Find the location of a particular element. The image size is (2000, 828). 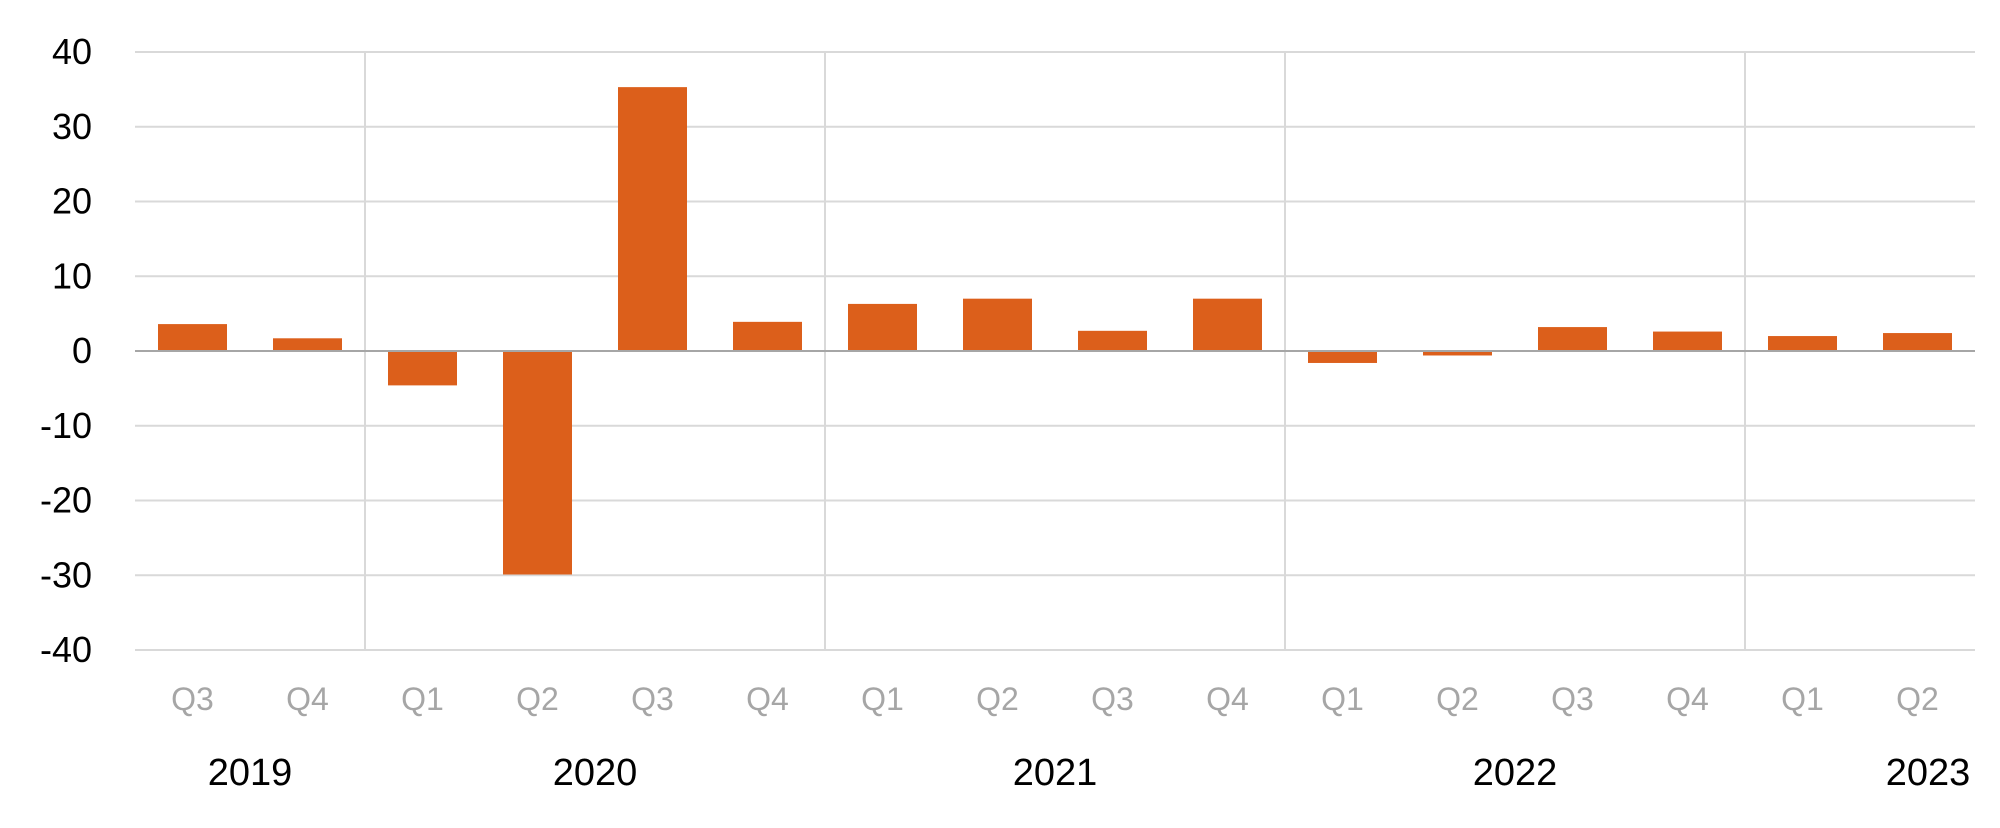

y-tick-label: 0 is located at coordinates (82, 350).